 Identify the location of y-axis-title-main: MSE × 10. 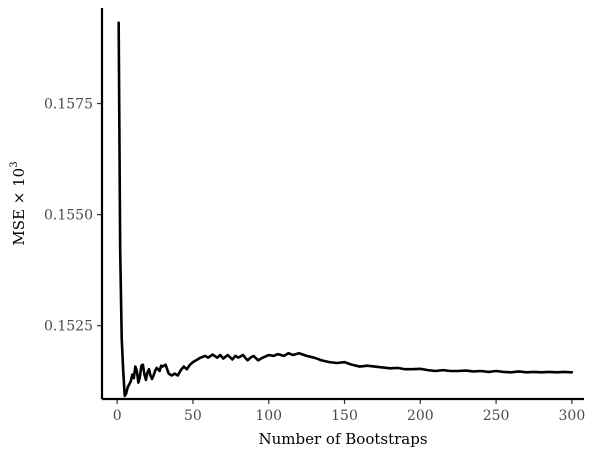
(19, 207).